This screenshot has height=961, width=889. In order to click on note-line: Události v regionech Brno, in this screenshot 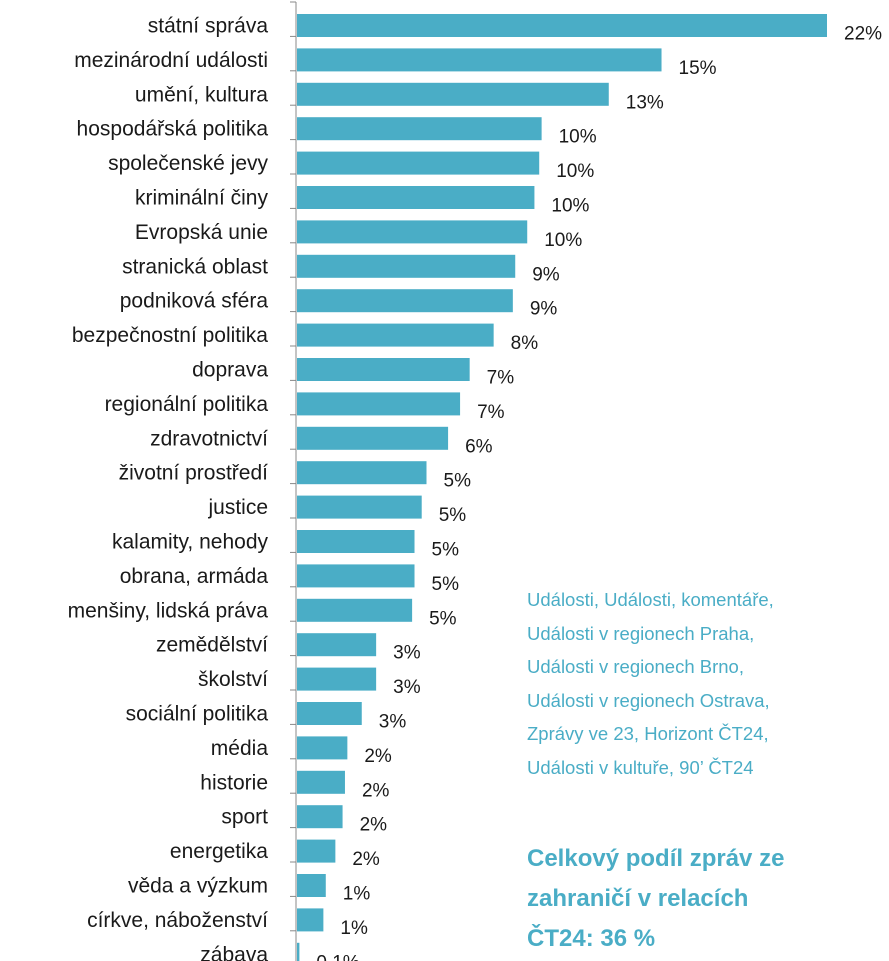, I will do `click(635, 666)`.